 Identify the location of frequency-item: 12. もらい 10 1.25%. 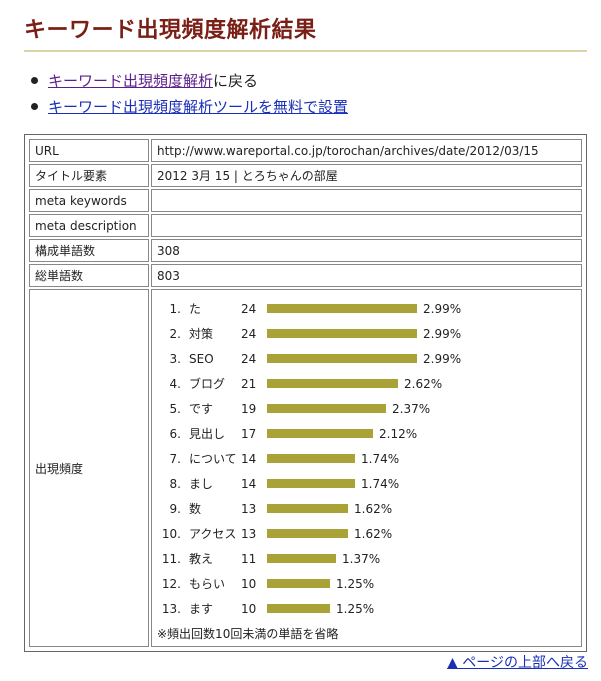
(366, 583).